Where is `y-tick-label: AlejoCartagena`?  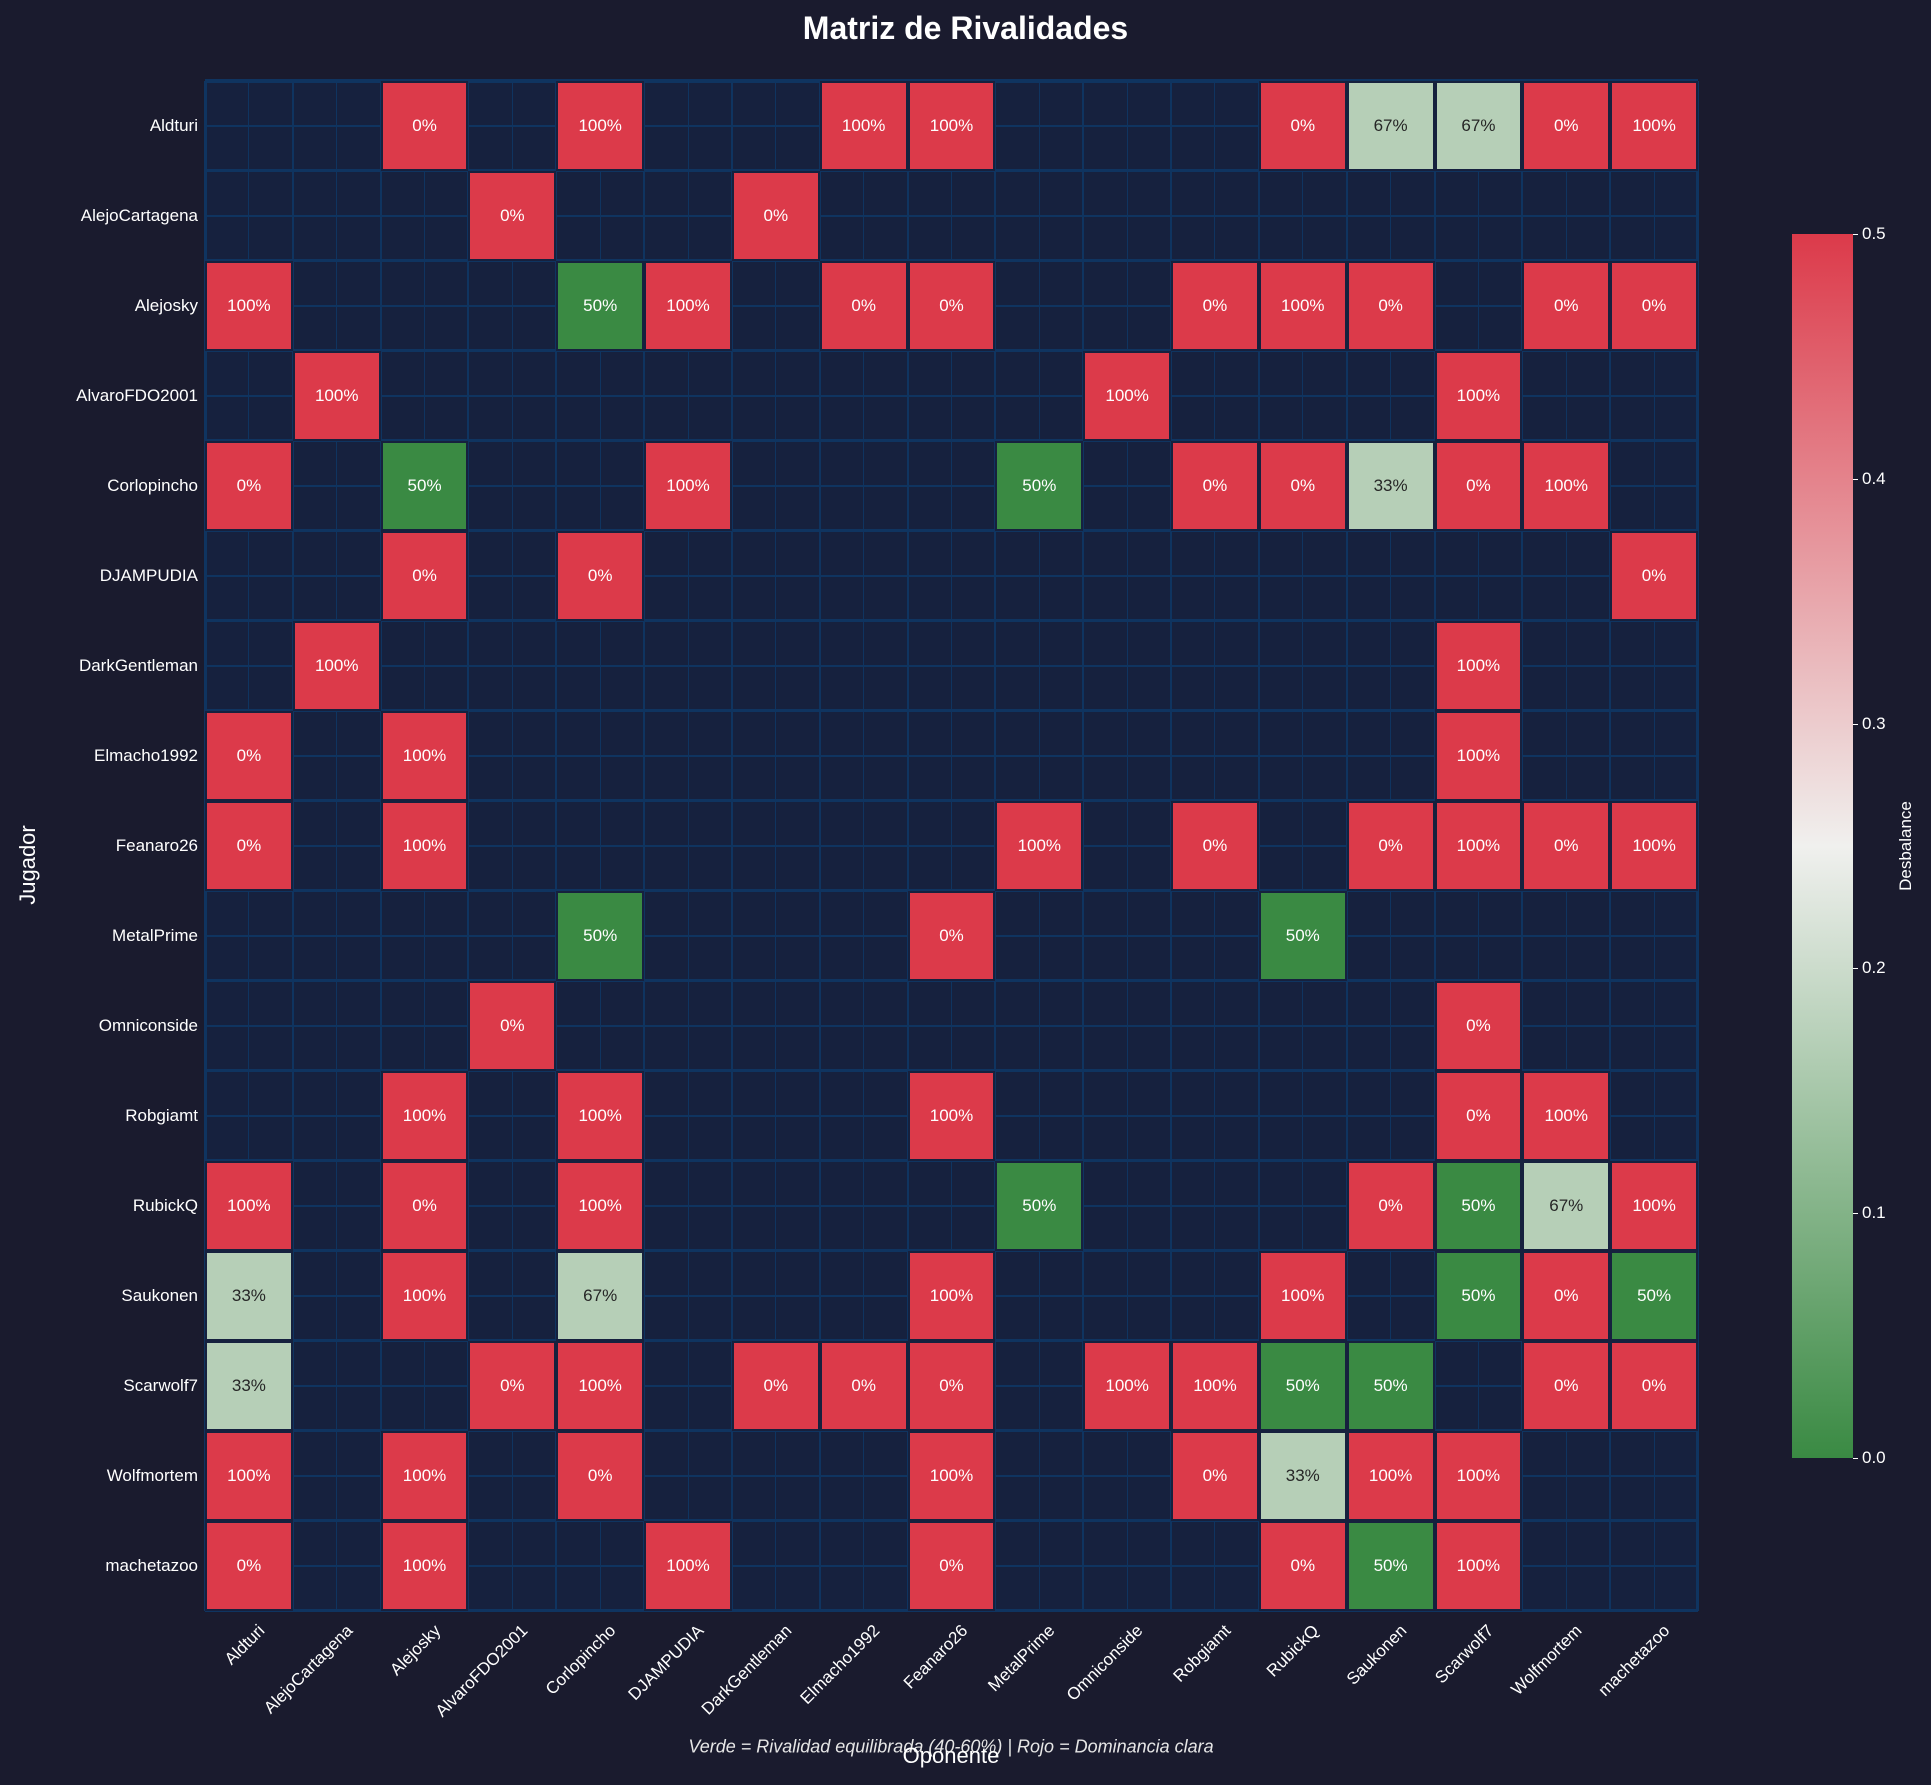 y-tick-label: AlejoCartagena is located at coordinates (139, 215).